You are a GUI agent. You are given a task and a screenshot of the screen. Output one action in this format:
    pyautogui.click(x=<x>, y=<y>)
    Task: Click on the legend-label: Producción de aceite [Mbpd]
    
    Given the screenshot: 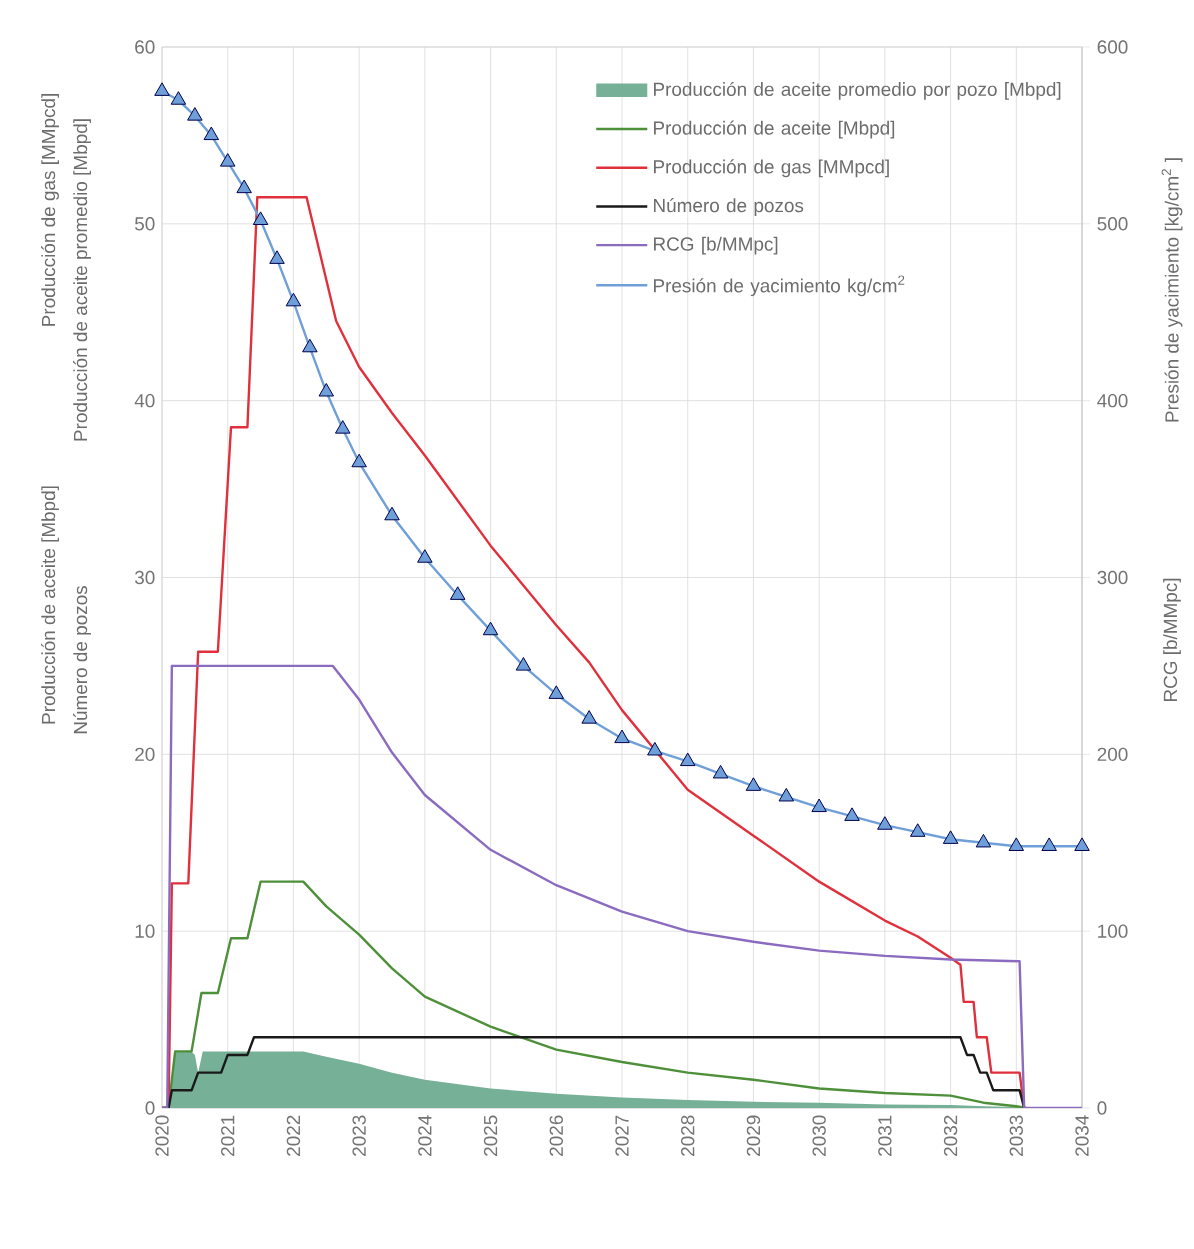 What is the action you would take?
    pyautogui.click(x=774, y=129)
    